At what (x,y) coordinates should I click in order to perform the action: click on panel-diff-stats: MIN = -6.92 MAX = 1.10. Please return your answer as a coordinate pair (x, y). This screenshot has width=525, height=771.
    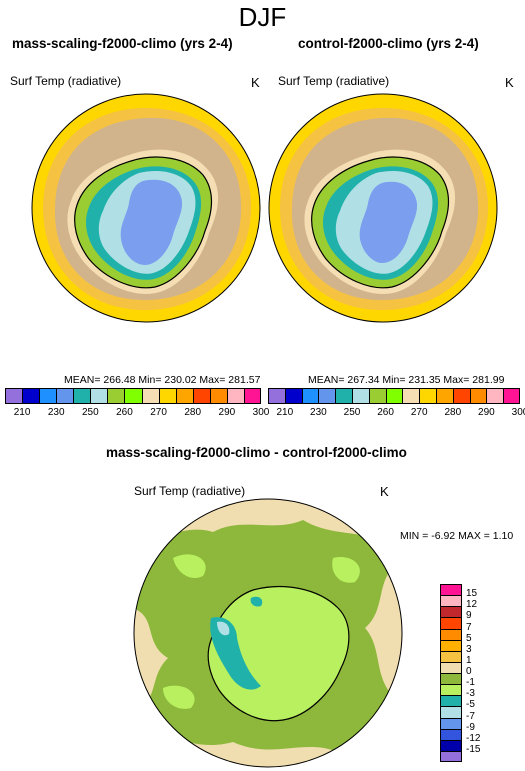
    Looking at the image, I should click on (457, 536).